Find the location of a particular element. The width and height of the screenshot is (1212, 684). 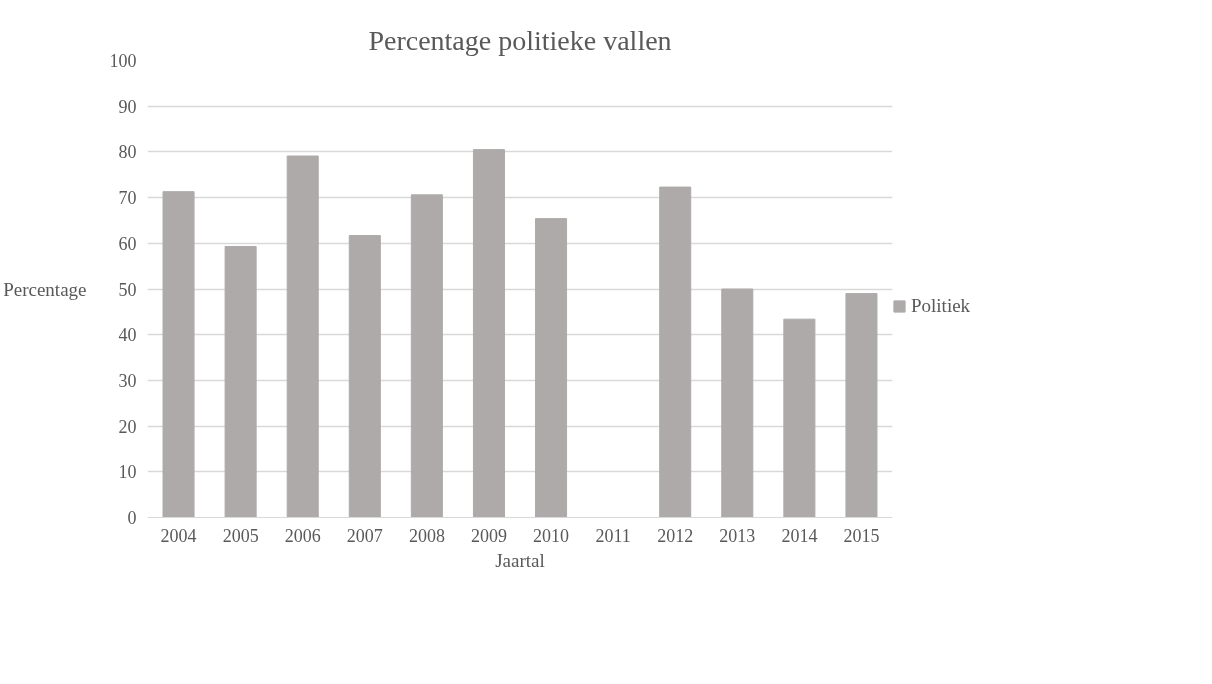

y-tick-label: 20 is located at coordinates (127, 426).